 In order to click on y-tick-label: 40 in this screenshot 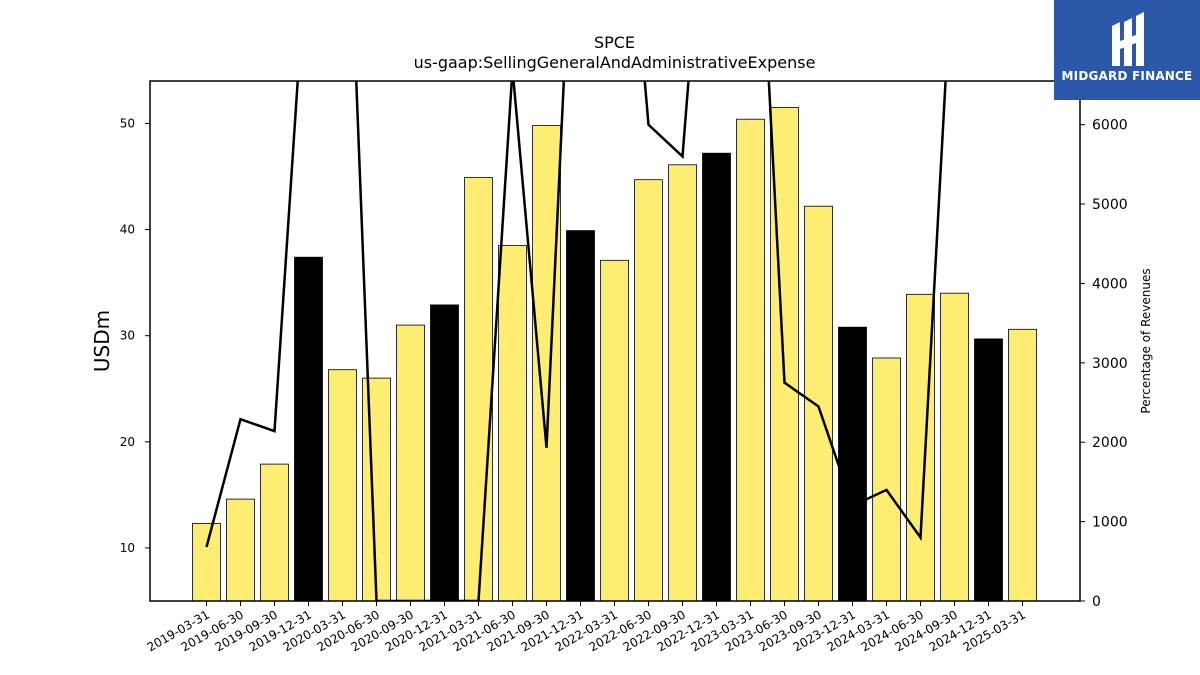, I will do `click(127, 230)`.